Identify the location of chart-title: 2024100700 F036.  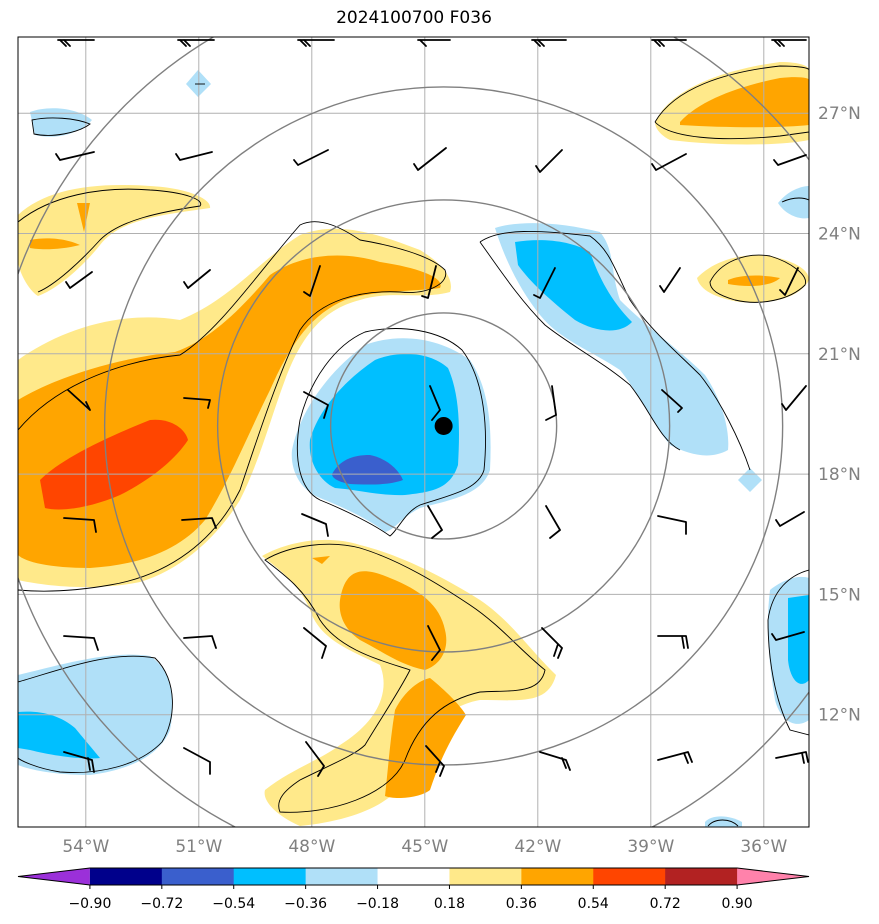
(414, 18).